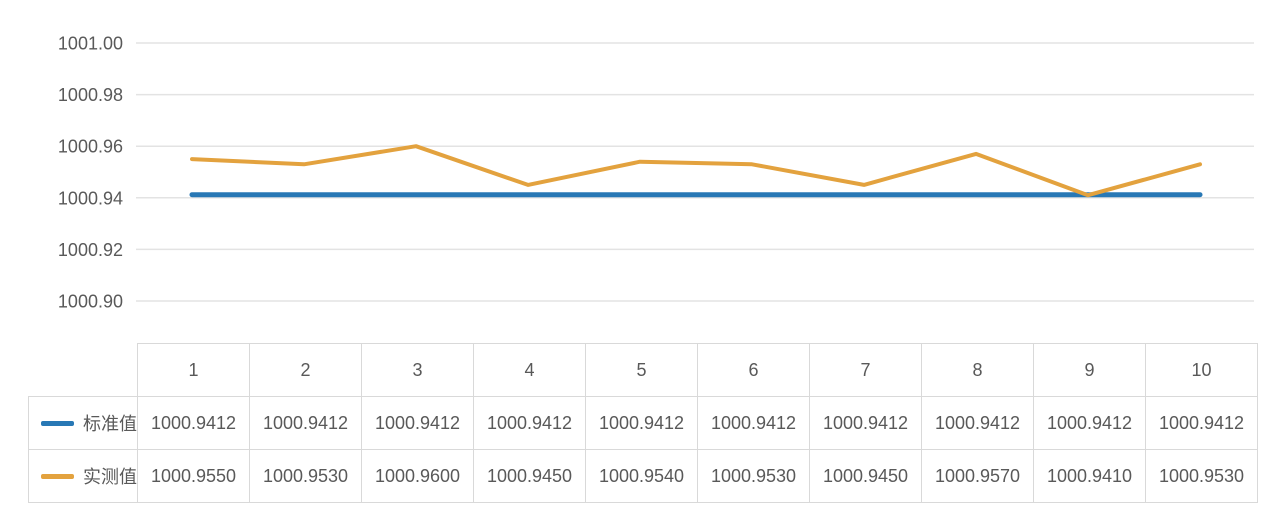 The image size is (1280, 530). Describe the element at coordinates (90, 95) in the screenshot. I see `y-tick-label: 1000.98` at that location.